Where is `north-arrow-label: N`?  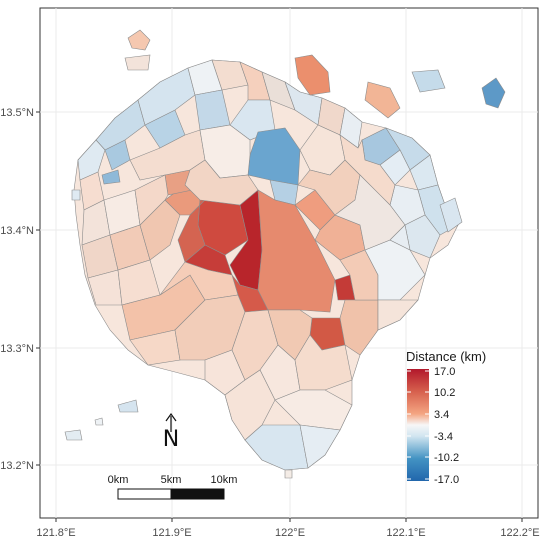 north-arrow-label: N is located at coordinates (171, 439).